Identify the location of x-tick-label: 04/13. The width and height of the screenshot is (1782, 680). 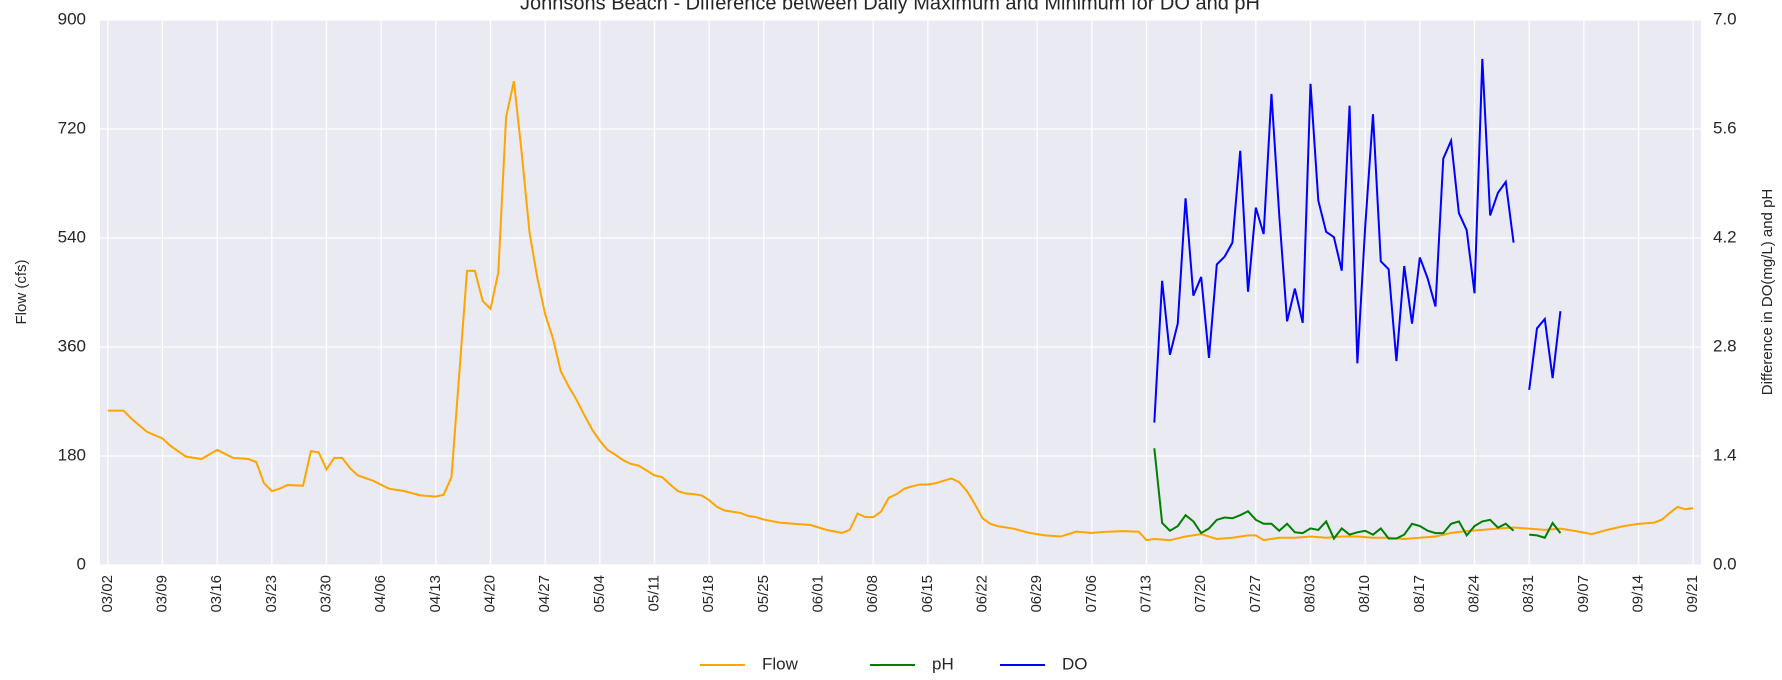
(435, 594).